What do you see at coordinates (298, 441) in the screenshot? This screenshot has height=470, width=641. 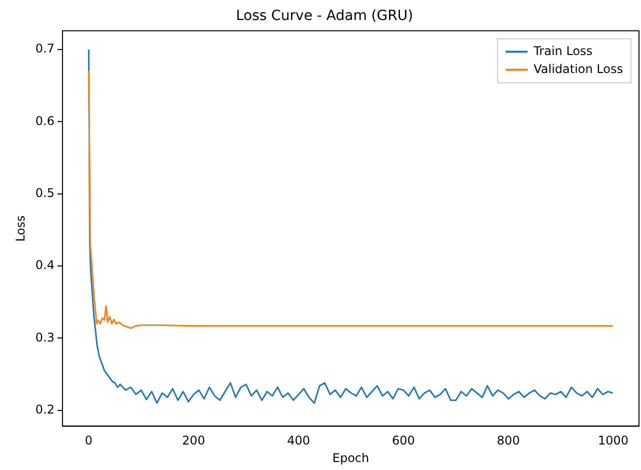 I see `x-tick-label: 400` at bounding box center [298, 441].